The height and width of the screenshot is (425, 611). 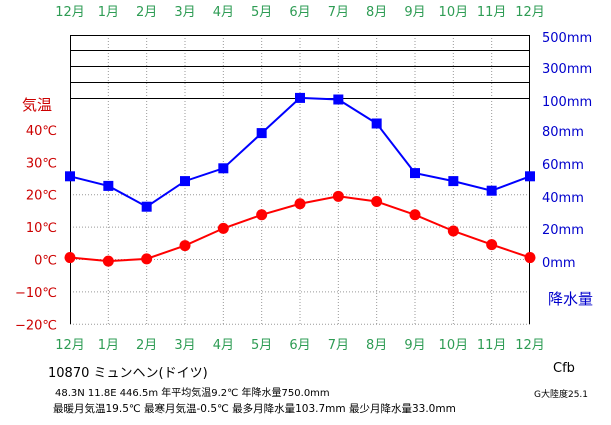 I want to click on temp-tick-label: 0℃, so click(x=45, y=261).